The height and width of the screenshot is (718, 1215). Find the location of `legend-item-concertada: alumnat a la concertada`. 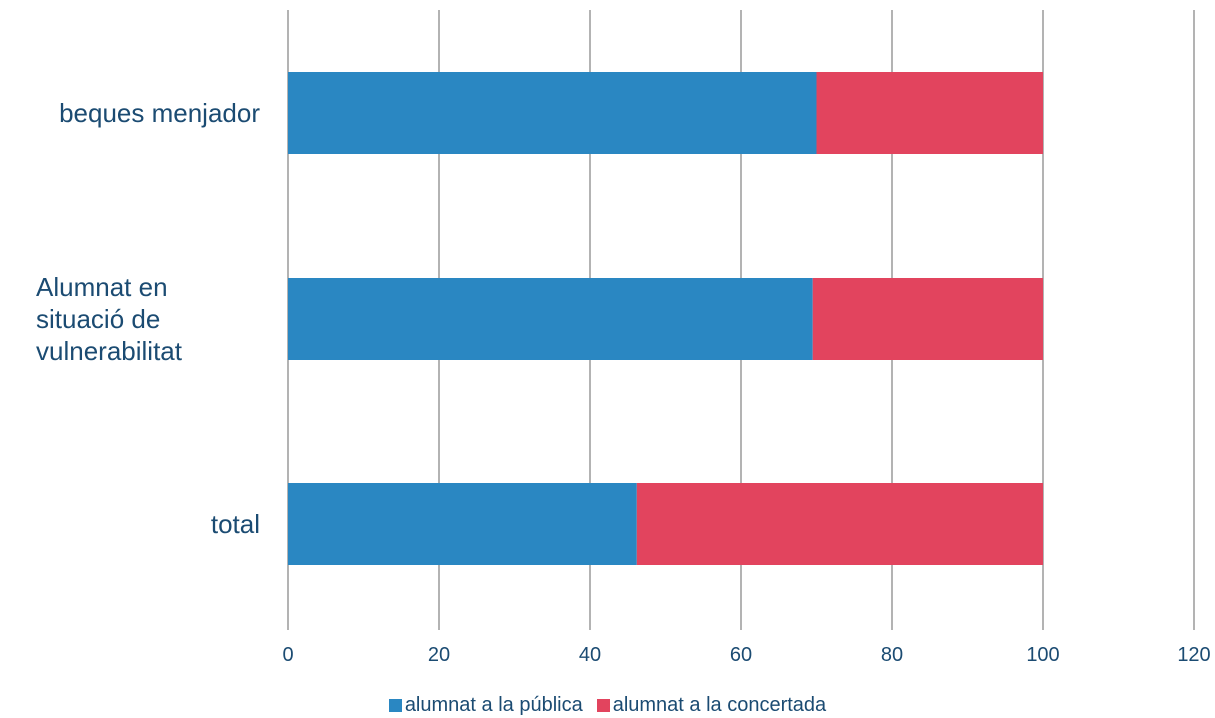

legend-item-concertada: alumnat a la concertada is located at coordinates (711, 705).